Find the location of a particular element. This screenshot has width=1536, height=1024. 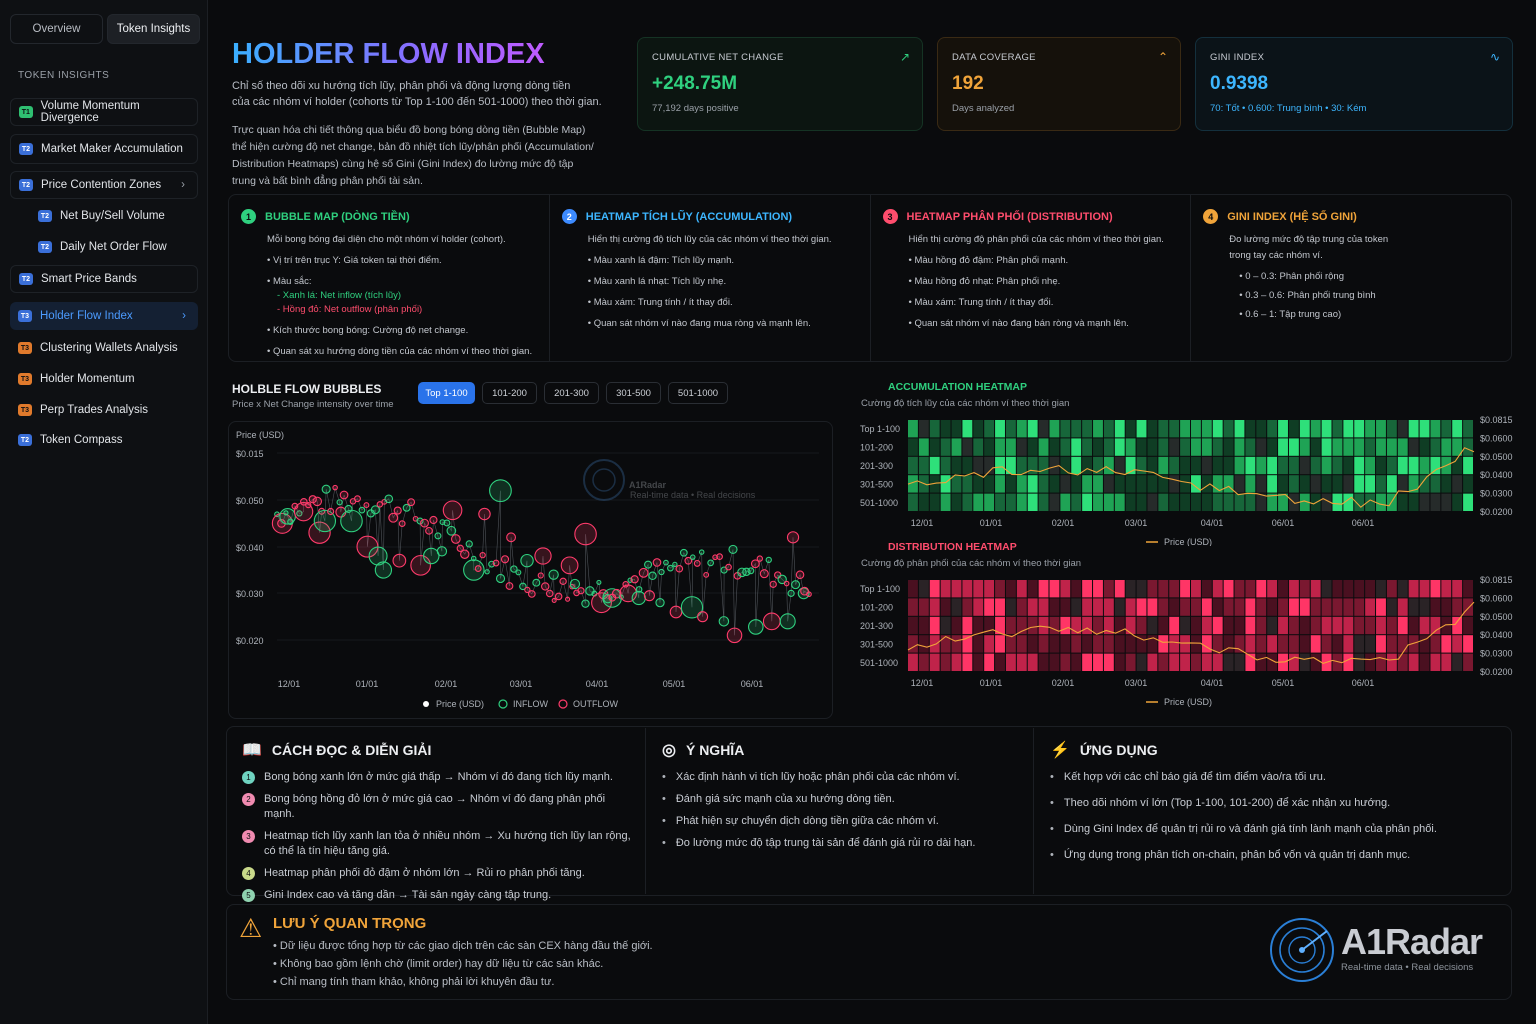

trend-up-icon: ↗ is located at coordinates (904, 57).